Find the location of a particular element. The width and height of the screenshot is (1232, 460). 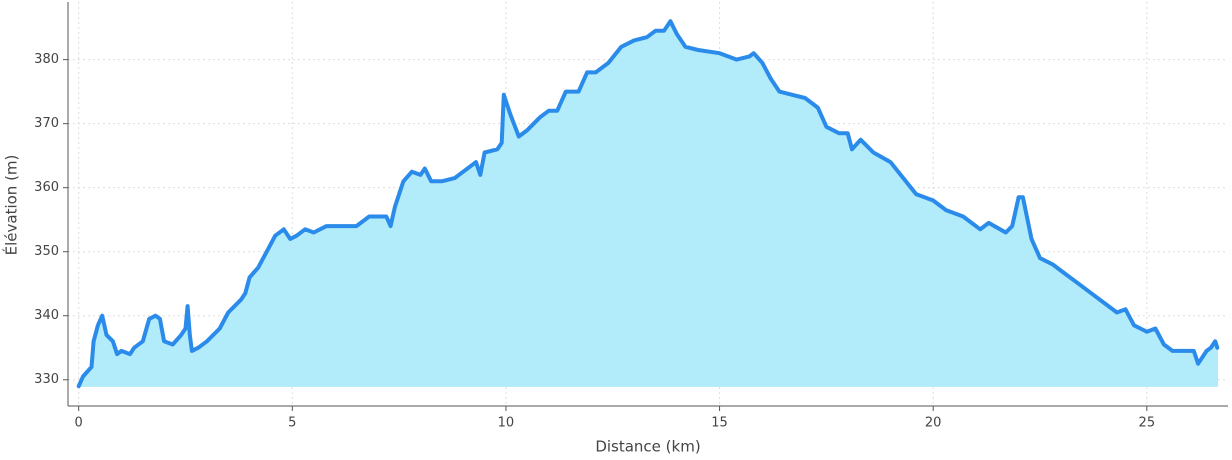

y-tick-label: 340 is located at coordinates (46, 315).